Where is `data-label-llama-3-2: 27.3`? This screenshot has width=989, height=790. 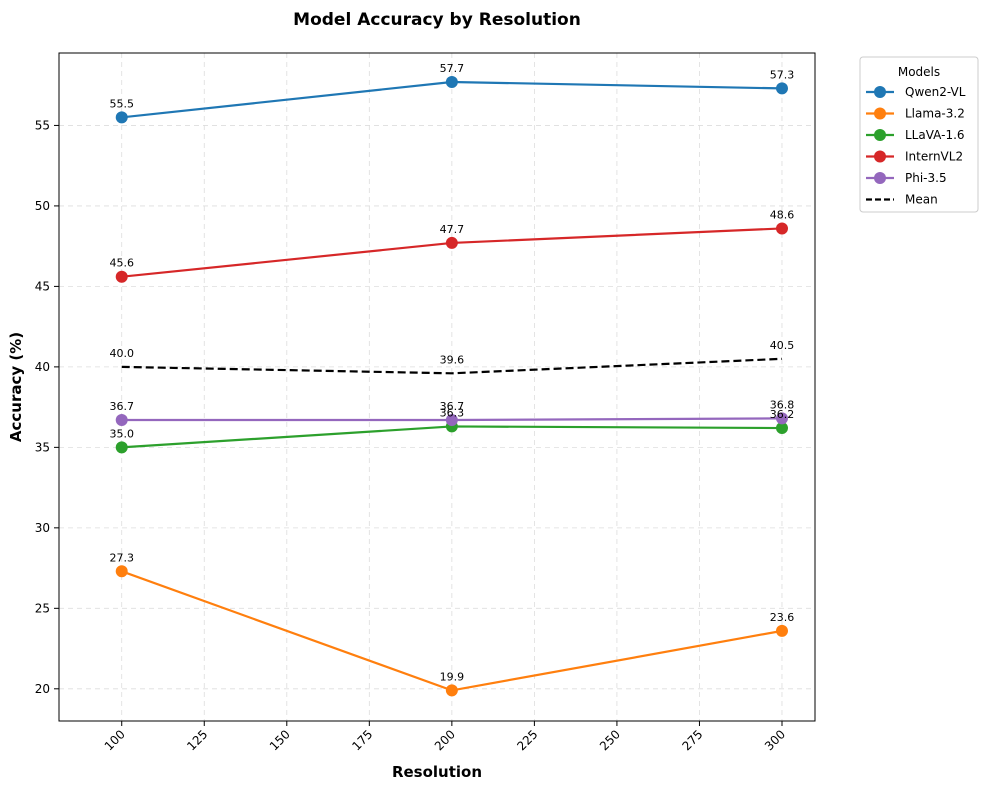 data-label-llama-3-2: 27.3 is located at coordinates (121, 557).